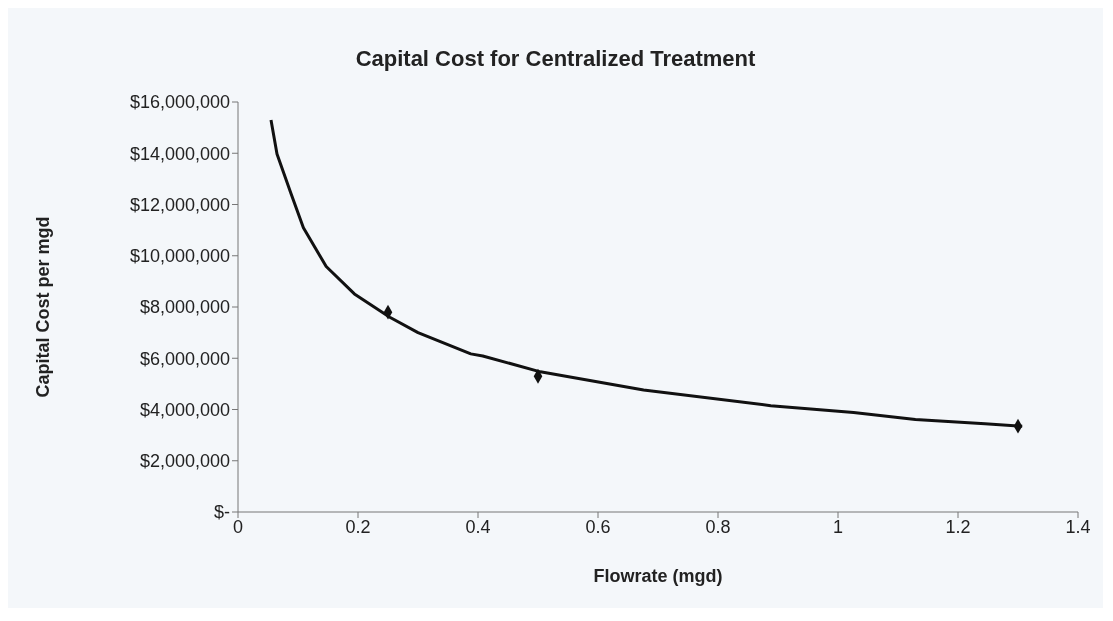 The height and width of the screenshot is (621, 1113). What do you see at coordinates (184, 358) in the screenshot?
I see `y-tick-label: $6,000,000` at bounding box center [184, 358].